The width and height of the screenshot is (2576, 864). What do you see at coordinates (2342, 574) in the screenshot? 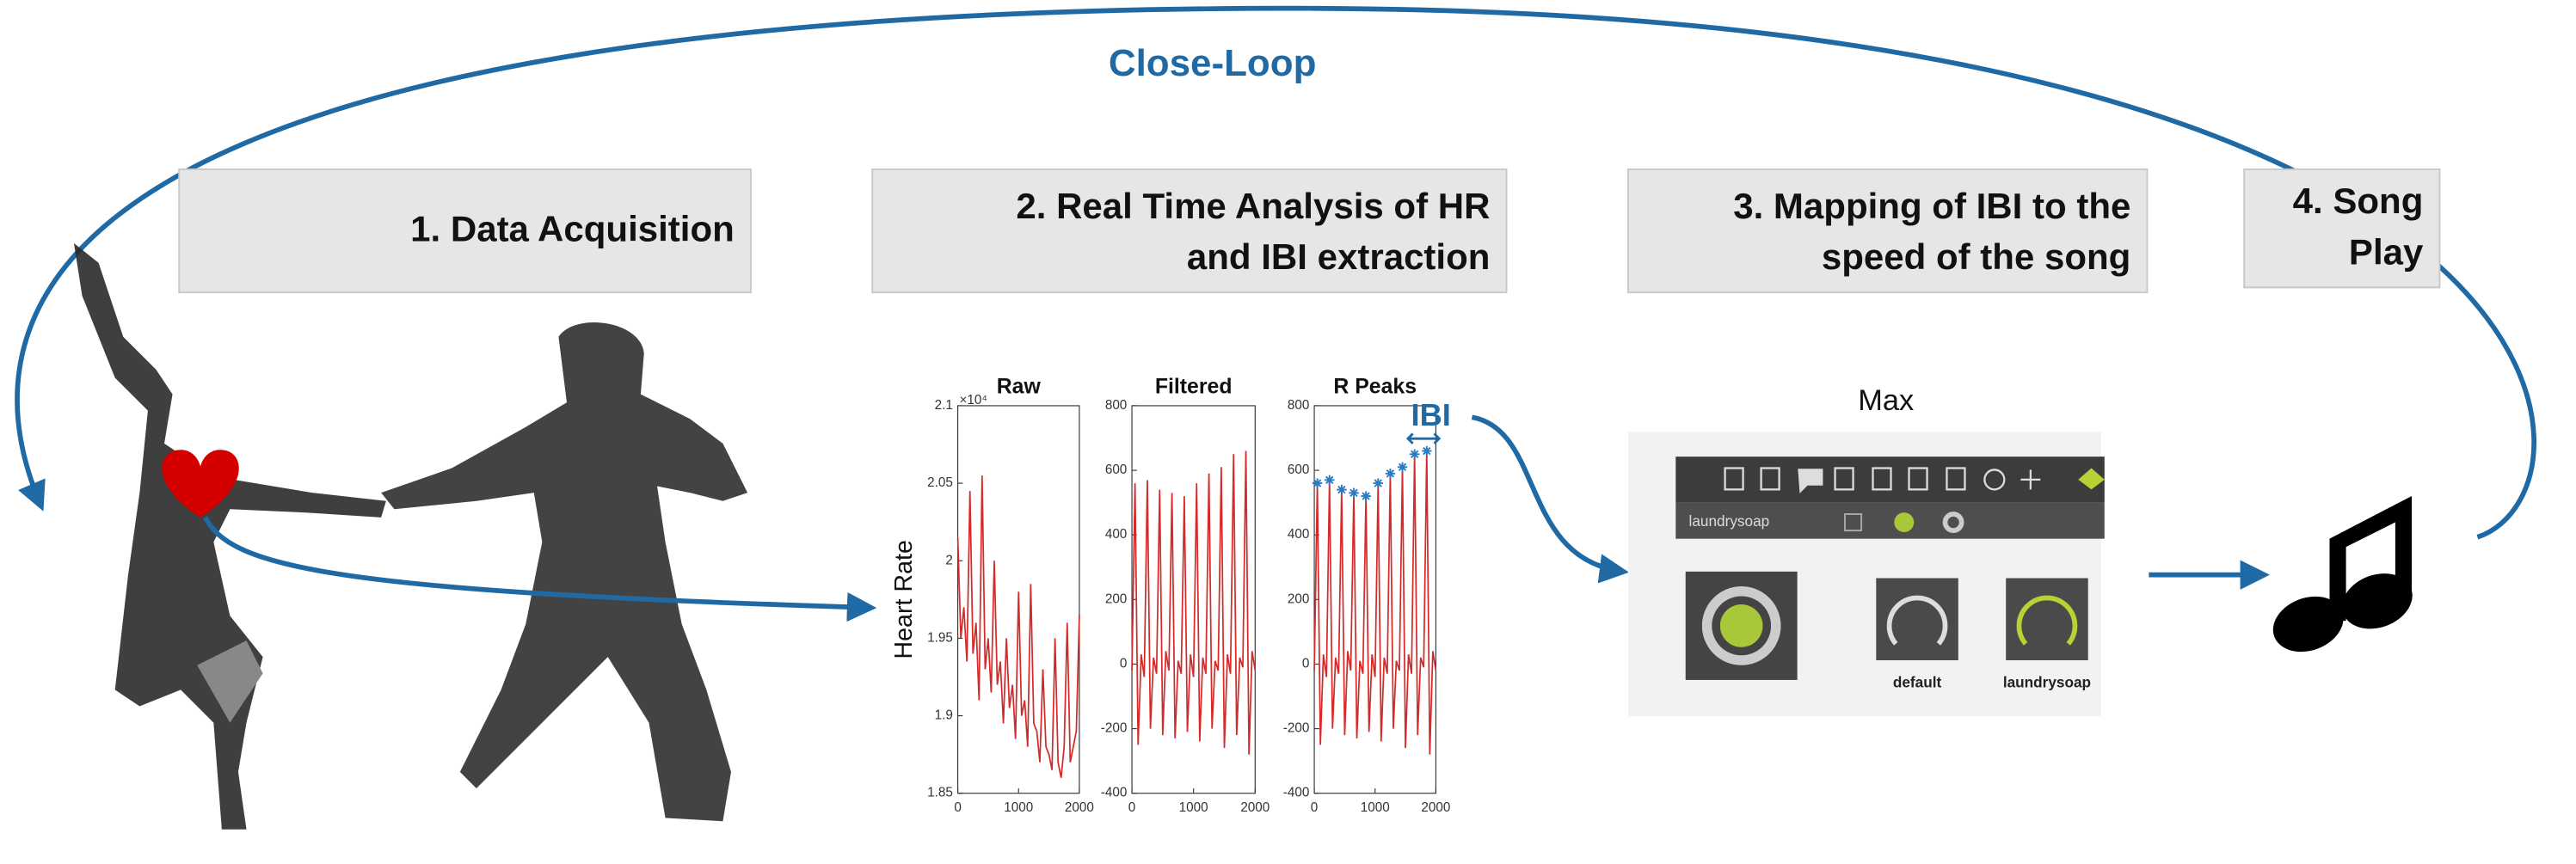
I see `music-note` at bounding box center [2342, 574].